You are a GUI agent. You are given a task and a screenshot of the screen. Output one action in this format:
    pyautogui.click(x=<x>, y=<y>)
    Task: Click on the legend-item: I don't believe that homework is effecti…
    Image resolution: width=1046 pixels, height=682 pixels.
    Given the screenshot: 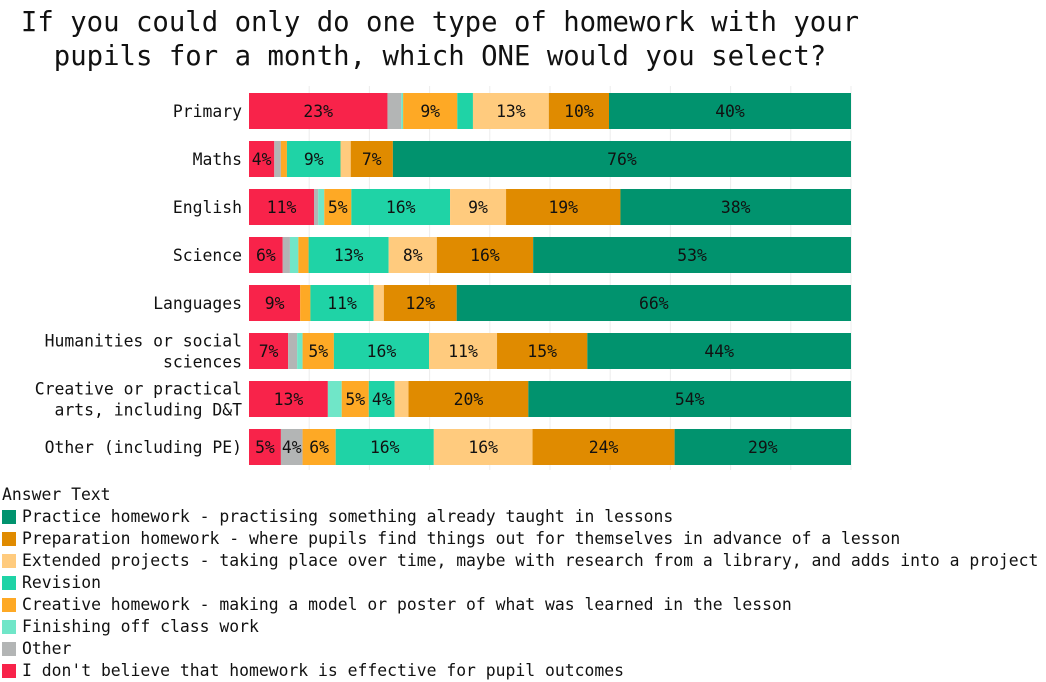 What is the action you would take?
    pyautogui.click(x=520, y=671)
    